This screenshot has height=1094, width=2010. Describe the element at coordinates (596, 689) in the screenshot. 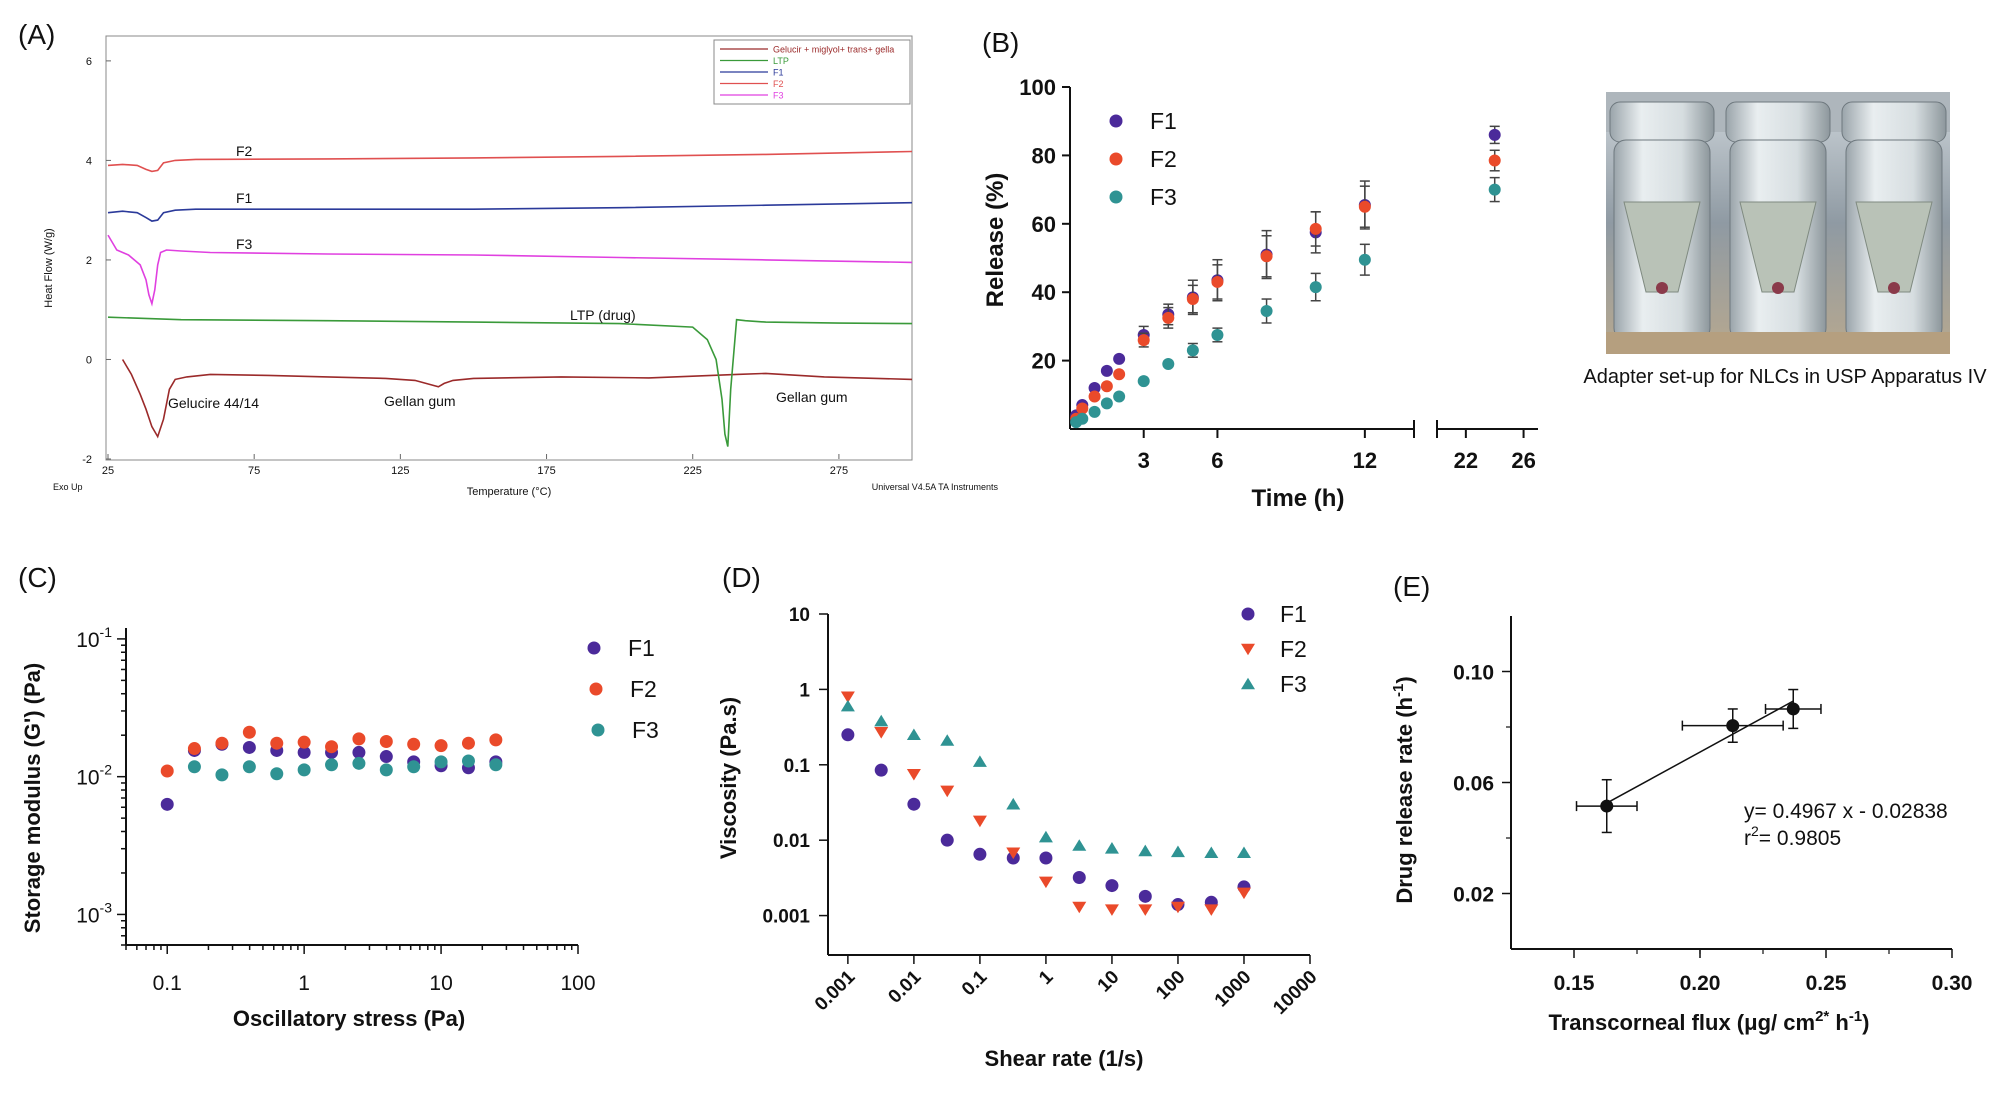

I see `storage-legend-marker` at that location.